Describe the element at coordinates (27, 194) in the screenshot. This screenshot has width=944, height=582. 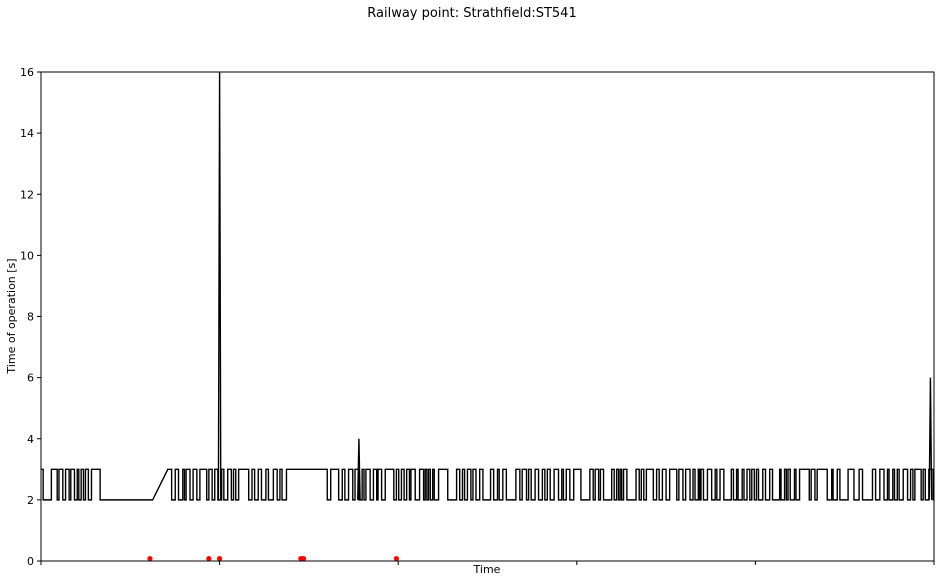
I see `y-tick-label: 12` at that location.